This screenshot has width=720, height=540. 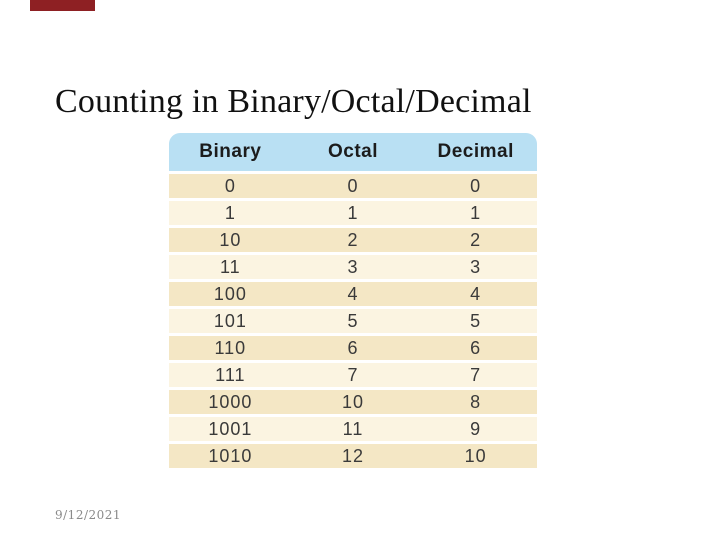 What do you see at coordinates (230, 374) in the screenshot?
I see `table-cell: 111` at bounding box center [230, 374].